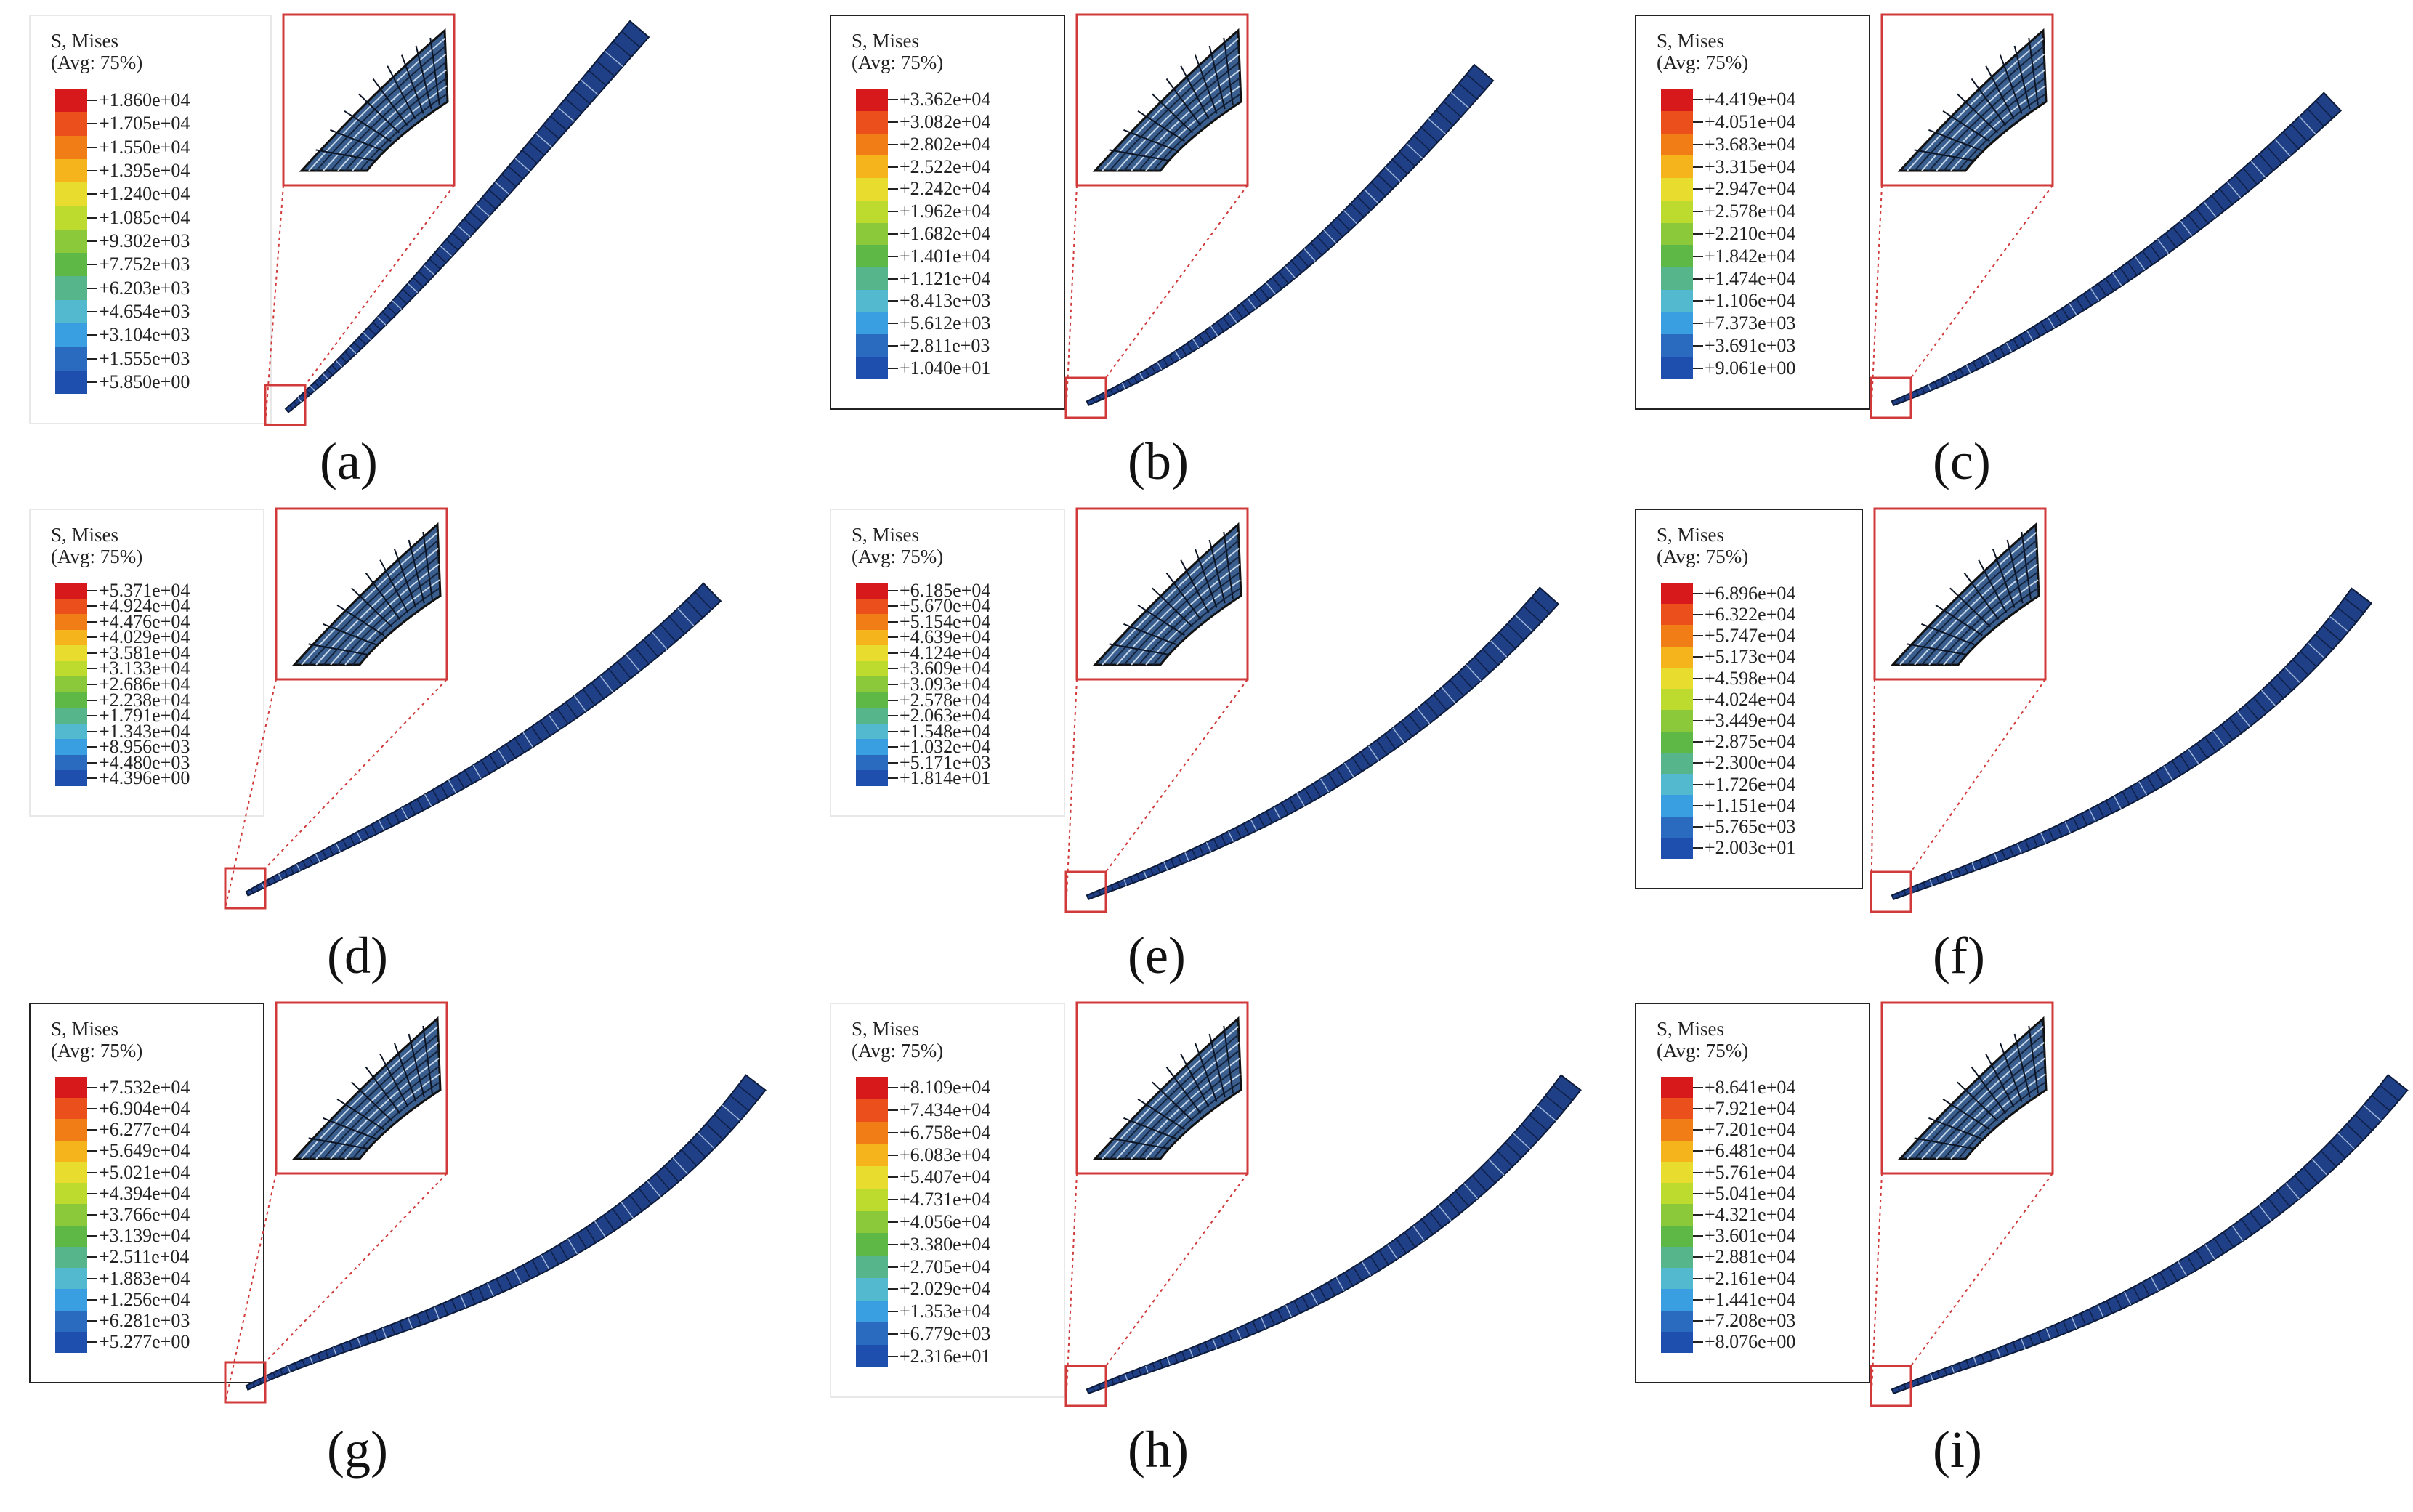 The height and width of the screenshot is (1512, 2413). Describe the element at coordinates (144, 1214) in the screenshot. I see `legend-value: +3.766e+04` at that location.